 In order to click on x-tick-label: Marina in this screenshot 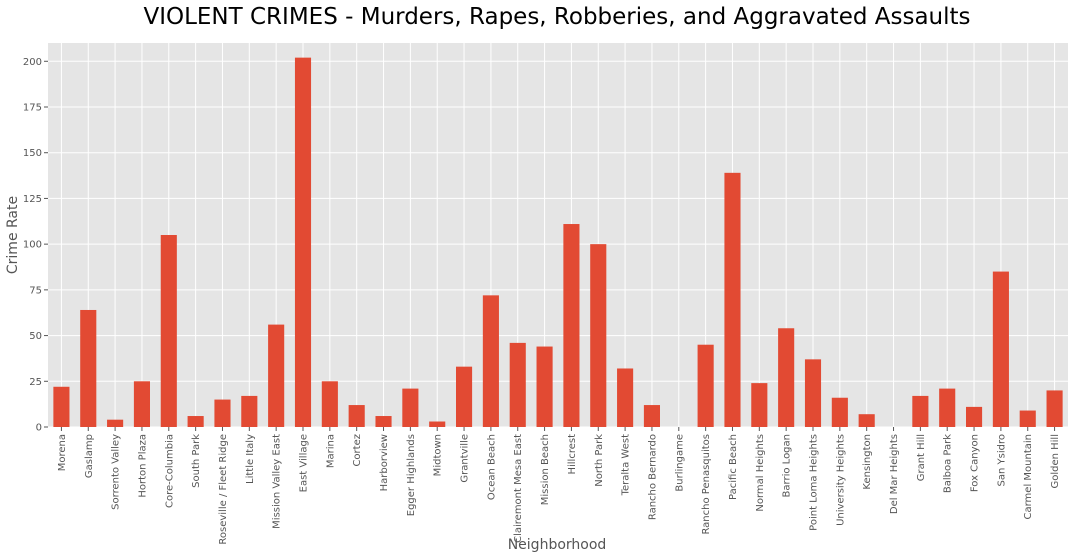, I will do `click(330, 451)`.